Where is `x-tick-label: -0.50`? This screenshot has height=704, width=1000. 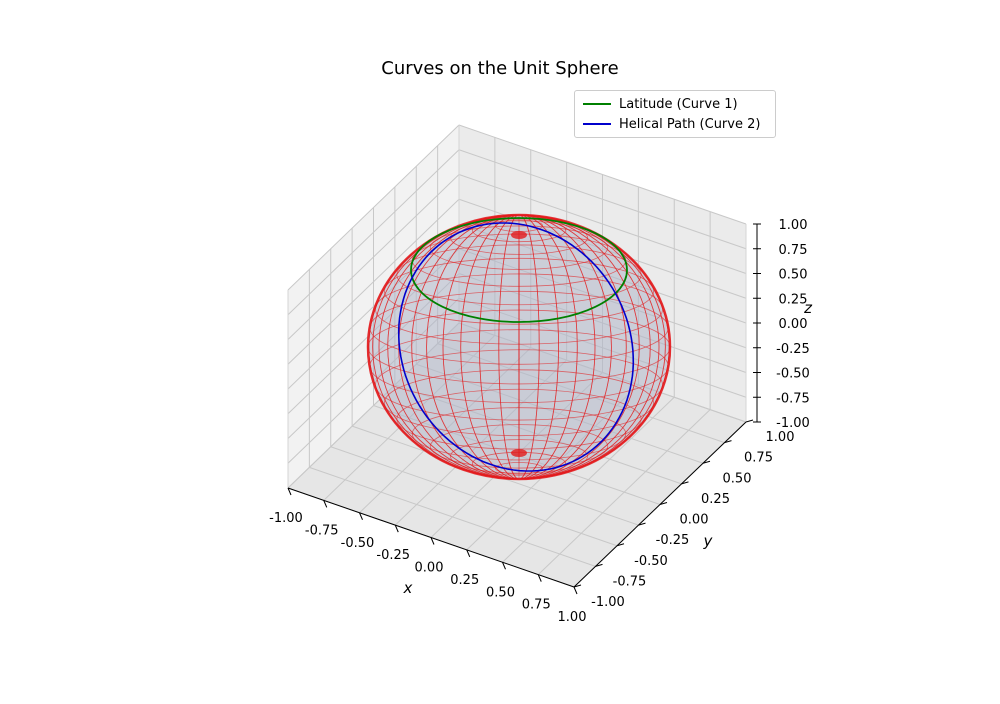 x-tick-label: -0.50 is located at coordinates (358, 543).